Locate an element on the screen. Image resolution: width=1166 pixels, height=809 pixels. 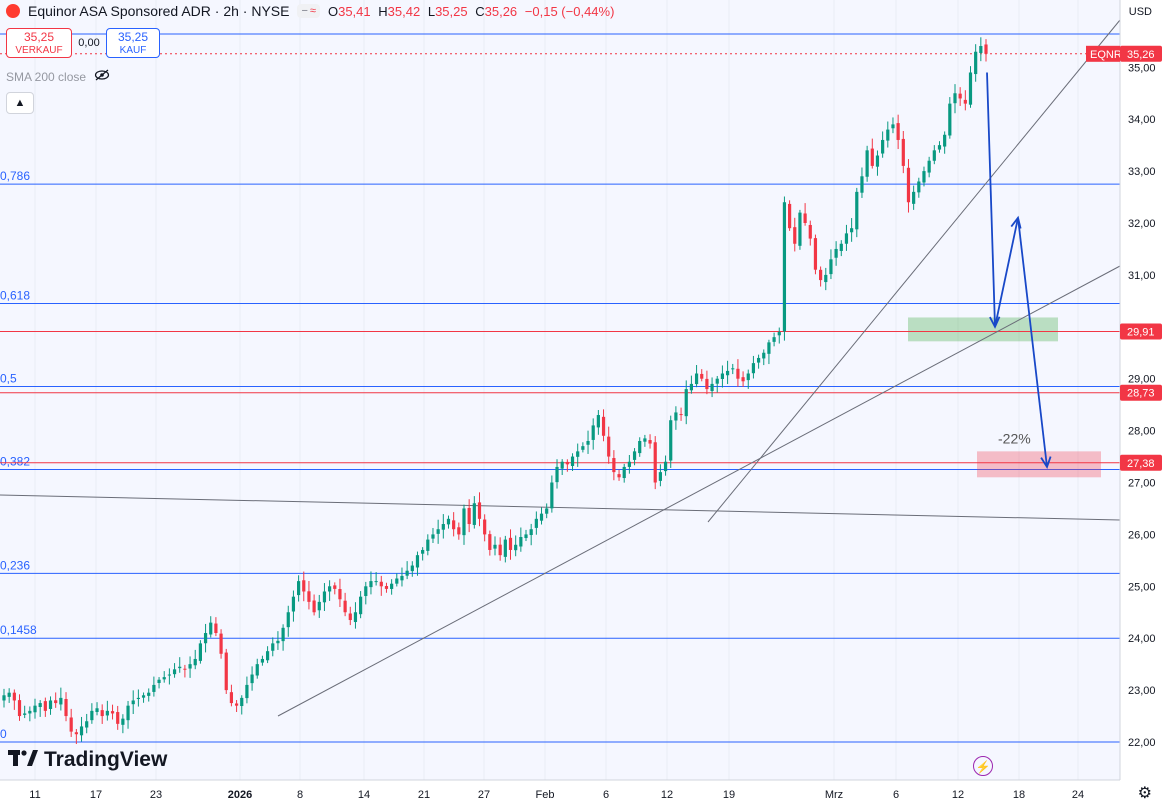
price-tick-label: 31,00 is located at coordinates (1142, 276).